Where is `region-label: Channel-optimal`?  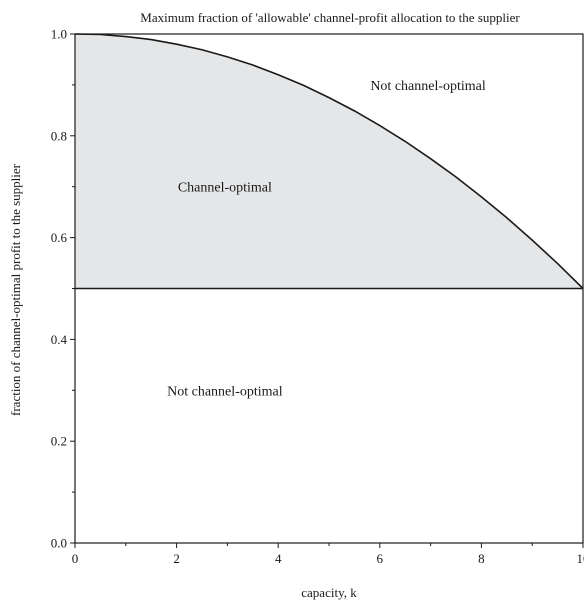 region-label: Channel-optimal is located at coordinates (225, 188).